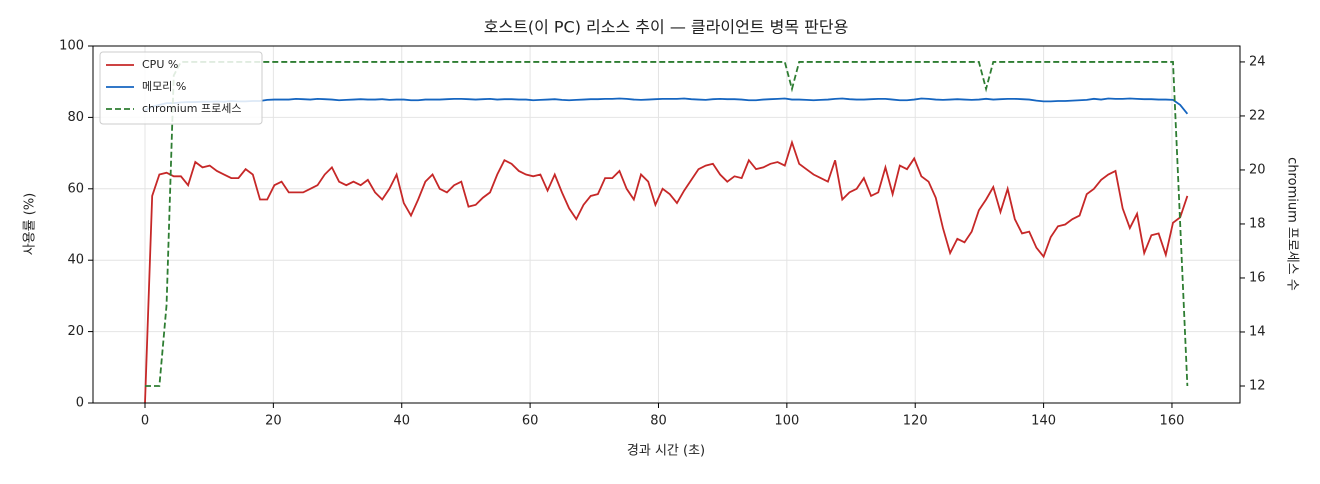  I want to click on y2-tick-label: 16, so click(1257, 277).